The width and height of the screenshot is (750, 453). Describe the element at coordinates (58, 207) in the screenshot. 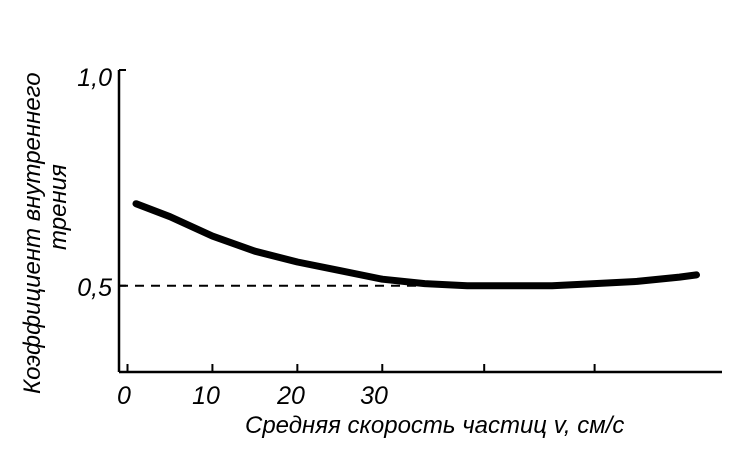

I see `y-axis-title-line: трения` at that location.